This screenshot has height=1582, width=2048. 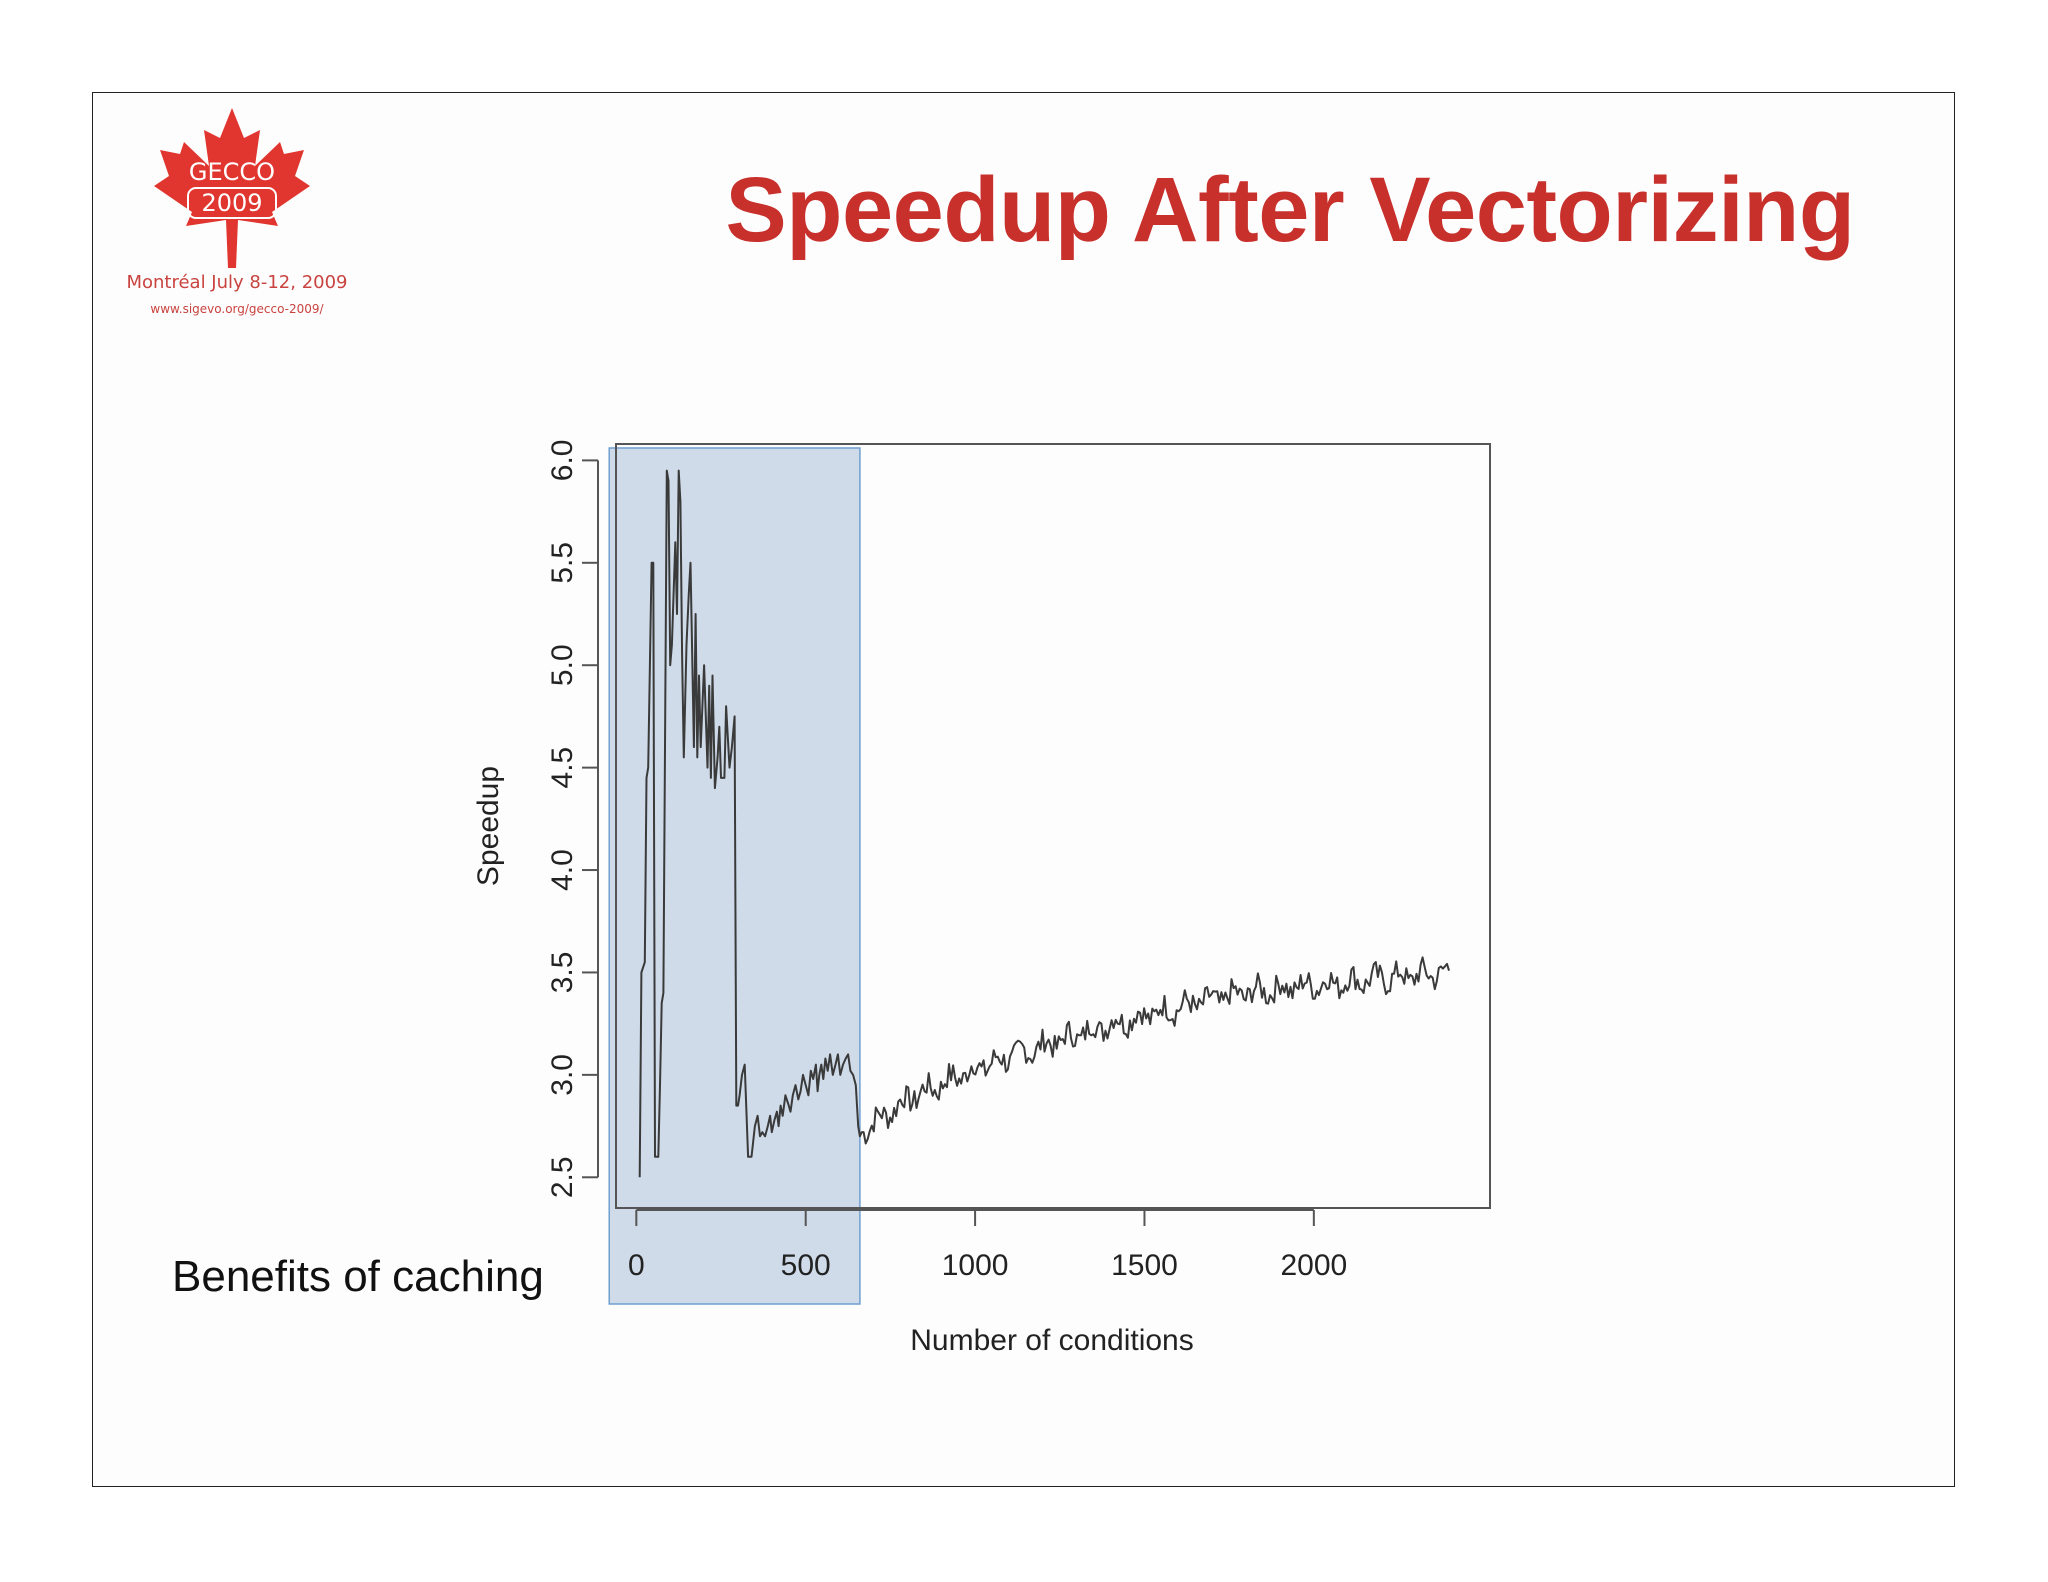 I want to click on x-tick-label: 0, so click(x=636, y=1265).